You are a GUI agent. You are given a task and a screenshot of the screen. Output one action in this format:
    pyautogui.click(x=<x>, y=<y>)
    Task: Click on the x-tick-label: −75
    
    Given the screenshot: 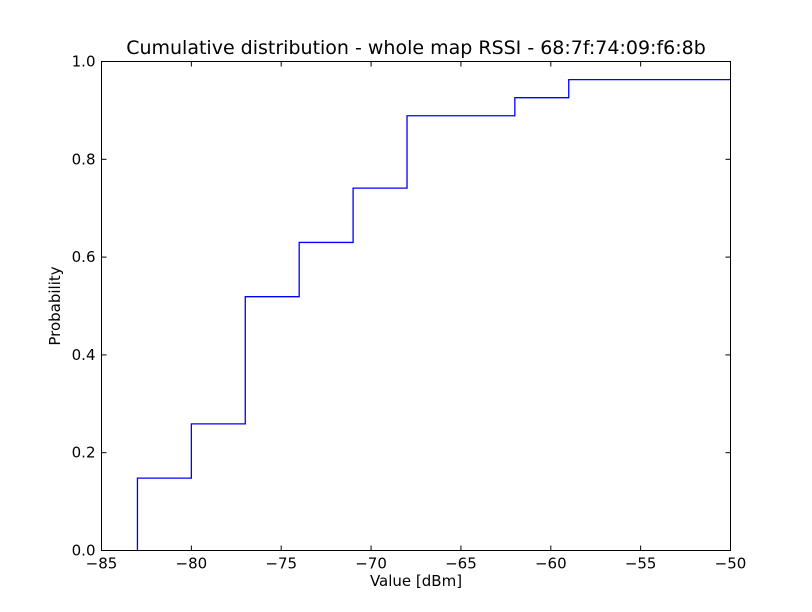 What is the action you would take?
    pyautogui.click(x=281, y=564)
    